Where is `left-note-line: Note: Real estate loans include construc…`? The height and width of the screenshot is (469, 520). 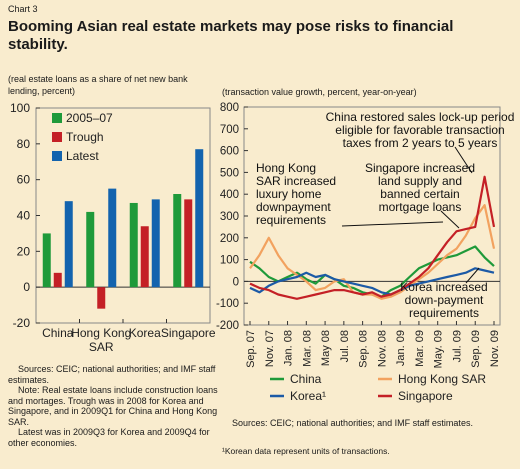
left-note-line: Note: Real estate loans include construc… is located at coordinates (113, 406).